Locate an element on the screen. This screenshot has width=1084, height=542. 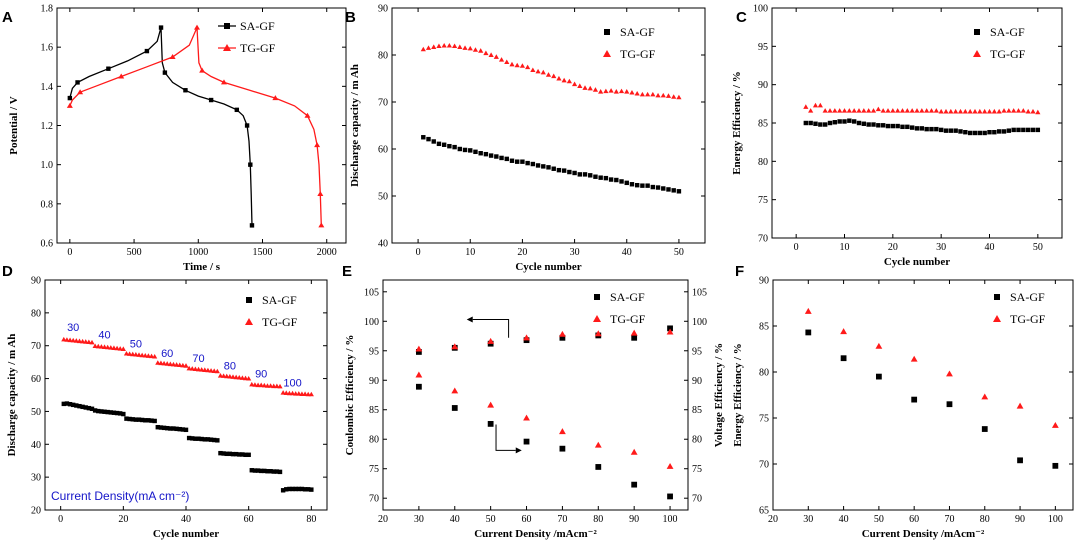
y-axis-label: Coulombic Efficiency / % is located at coordinates (350, 395).